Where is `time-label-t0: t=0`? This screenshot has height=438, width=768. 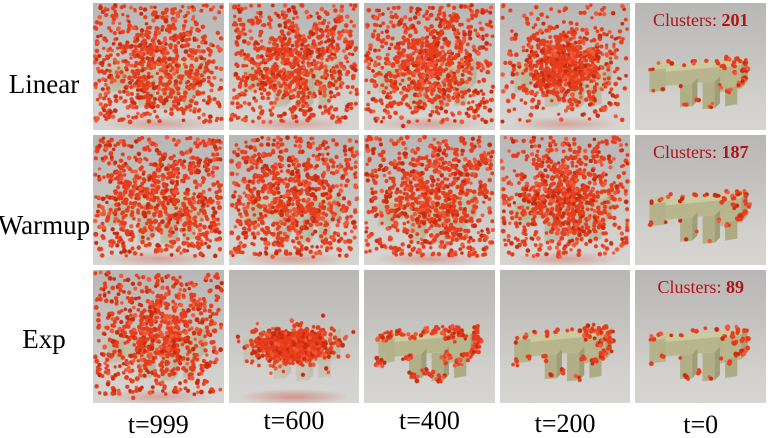
time-label-t0: t=0 is located at coordinates (701, 424).